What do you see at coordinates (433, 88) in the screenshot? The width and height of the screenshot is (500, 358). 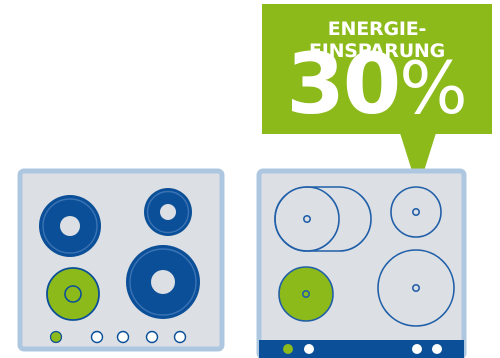 I see `percent-sign: %` at bounding box center [433, 88].